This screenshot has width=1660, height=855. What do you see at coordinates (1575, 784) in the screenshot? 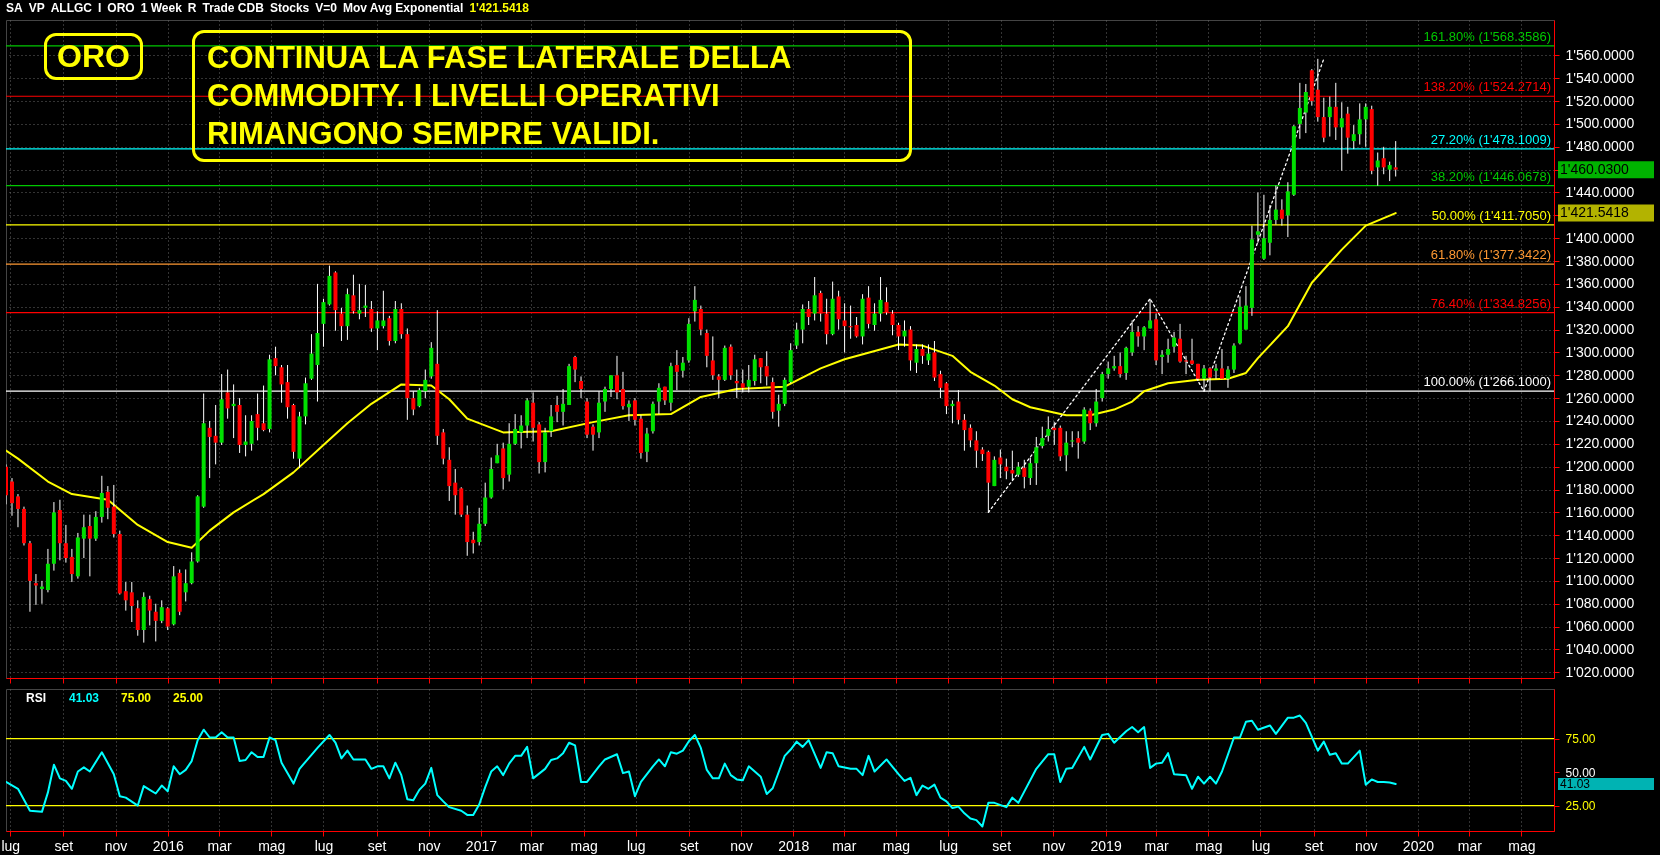
I see `text: 41.03` at bounding box center [1575, 784].